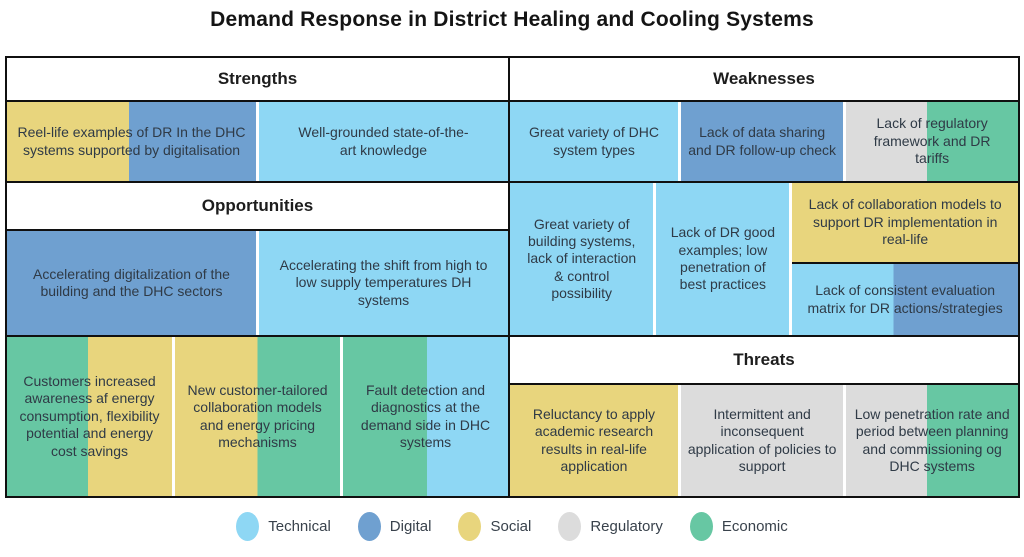  Describe the element at coordinates (257, 207) in the screenshot. I see `opportunities-header: Opportunities` at that location.